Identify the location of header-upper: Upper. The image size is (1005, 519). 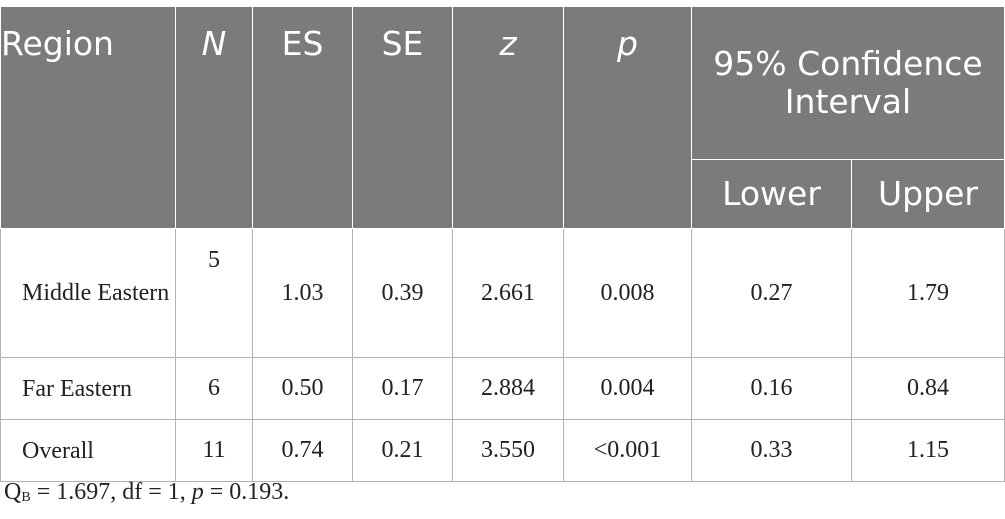
(928, 194).